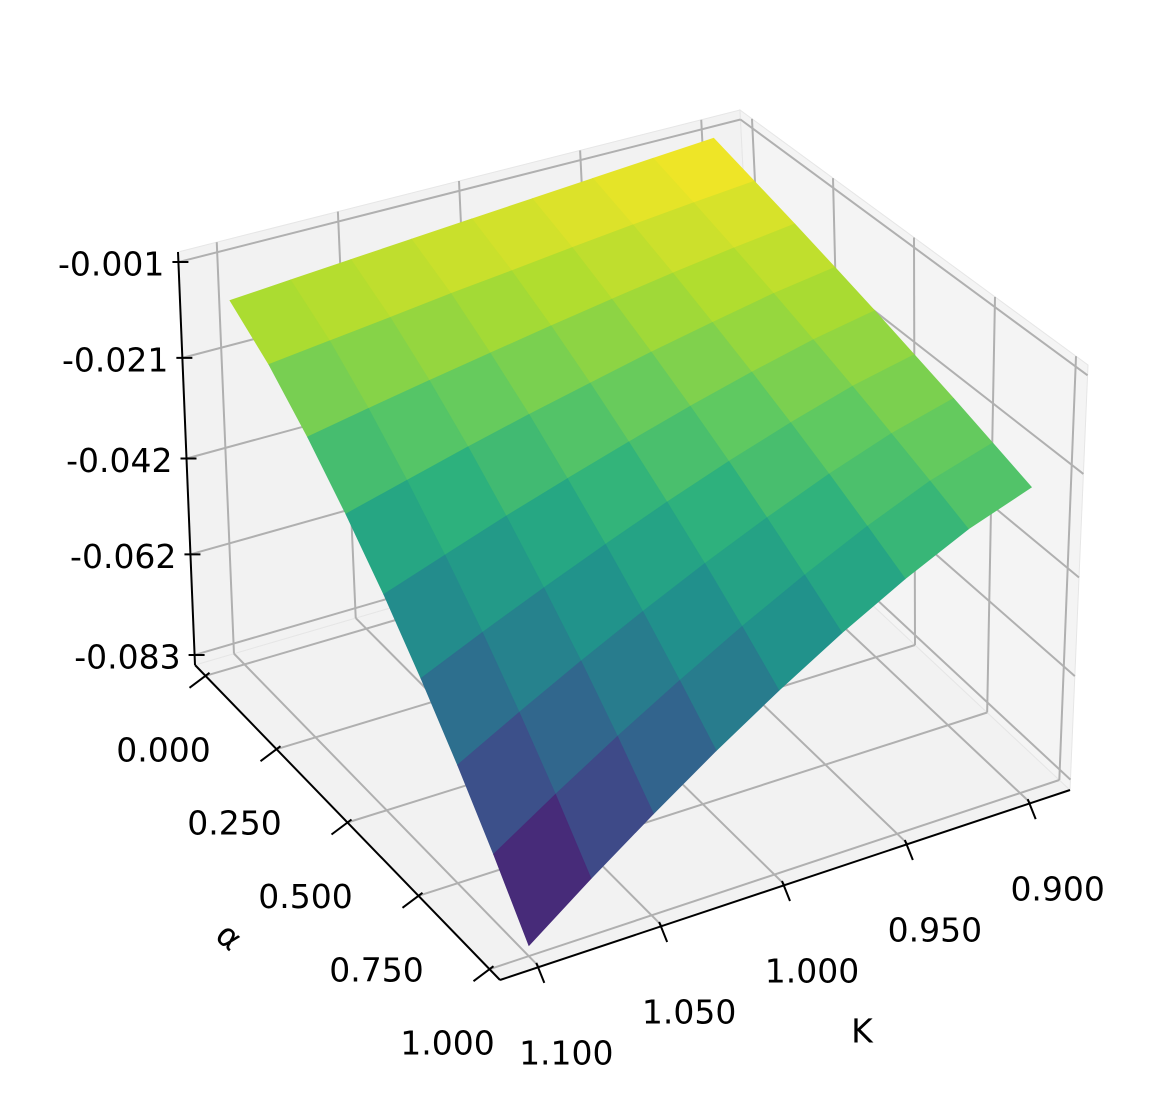 This screenshot has height=1109, width=1155. What do you see at coordinates (812, 971) in the screenshot?
I see `x-tick-label: 1.000` at bounding box center [812, 971].